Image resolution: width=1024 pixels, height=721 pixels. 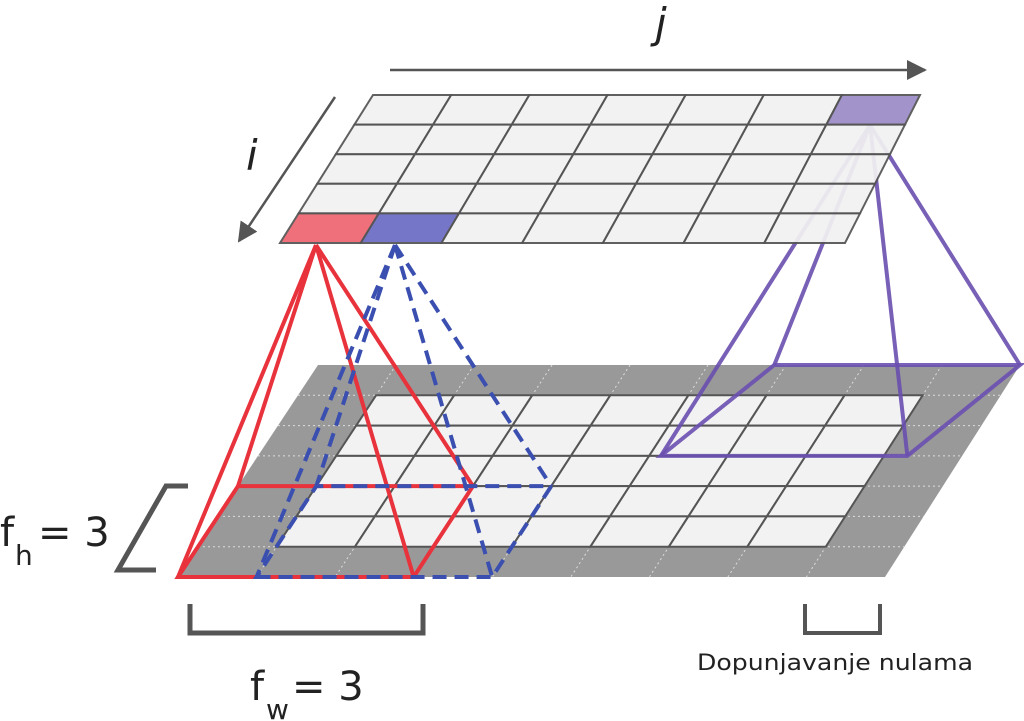 What do you see at coordinates (658, 24) in the screenshot?
I see `j-label: j` at bounding box center [658, 24].